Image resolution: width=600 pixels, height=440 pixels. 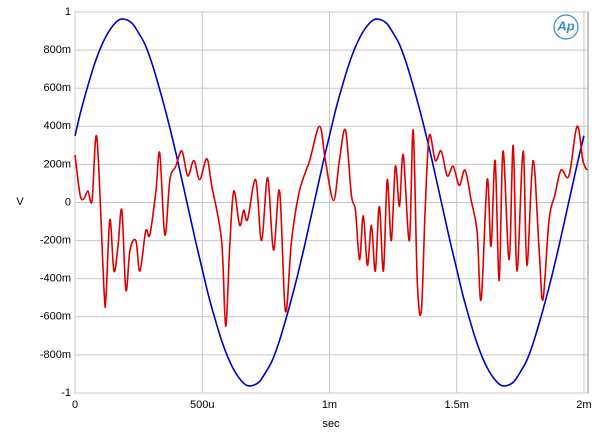 What do you see at coordinates (329, 405) in the screenshot?
I see `x-tick-label: 1m` at bounding box center [329, 405].